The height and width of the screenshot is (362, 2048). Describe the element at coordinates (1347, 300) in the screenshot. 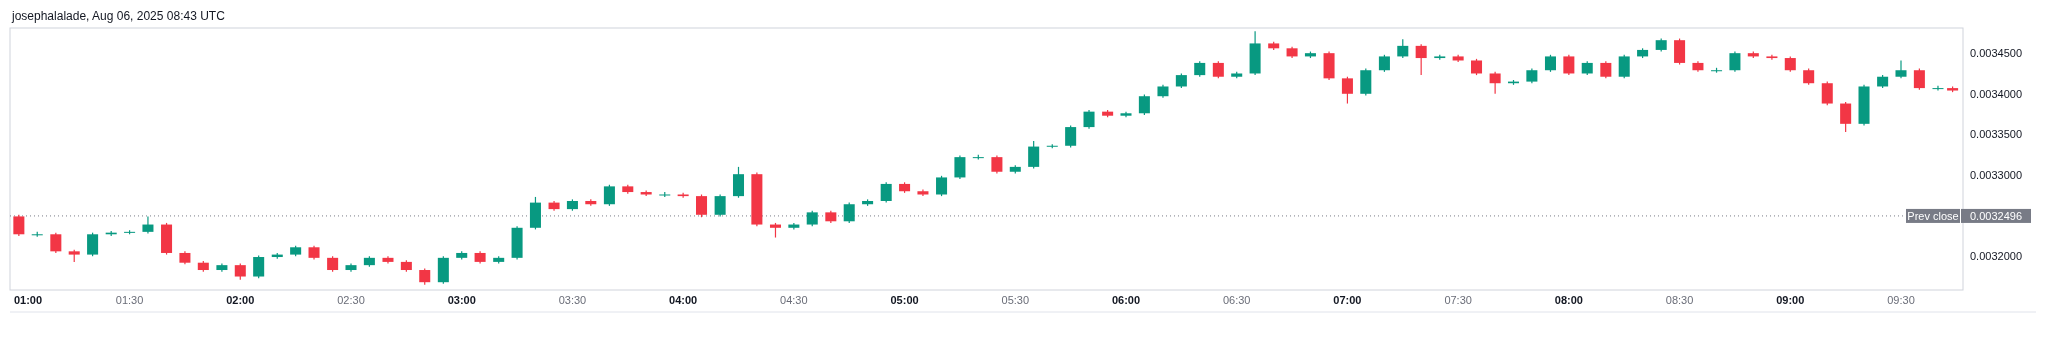

I see `x-tick-label: 07:00` at that location.